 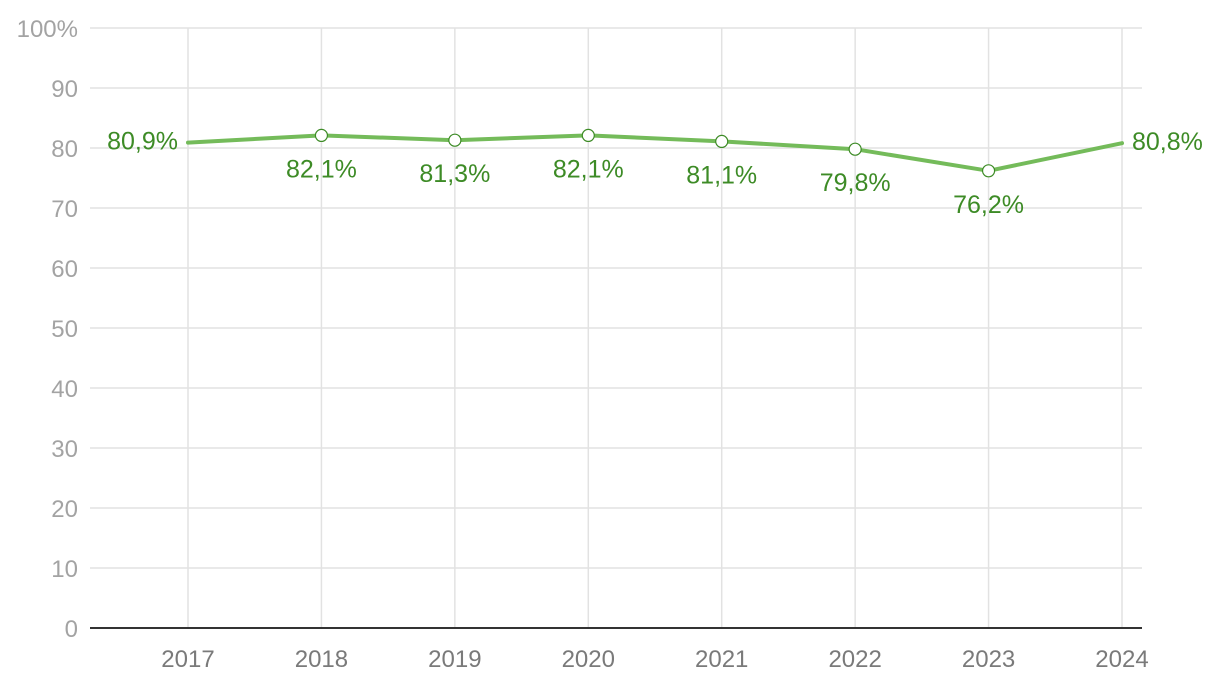 What do you see at coordinates (64, 569) in the screenshot?
I see `y-tick-label: 10` at bounding box center [64, 569].